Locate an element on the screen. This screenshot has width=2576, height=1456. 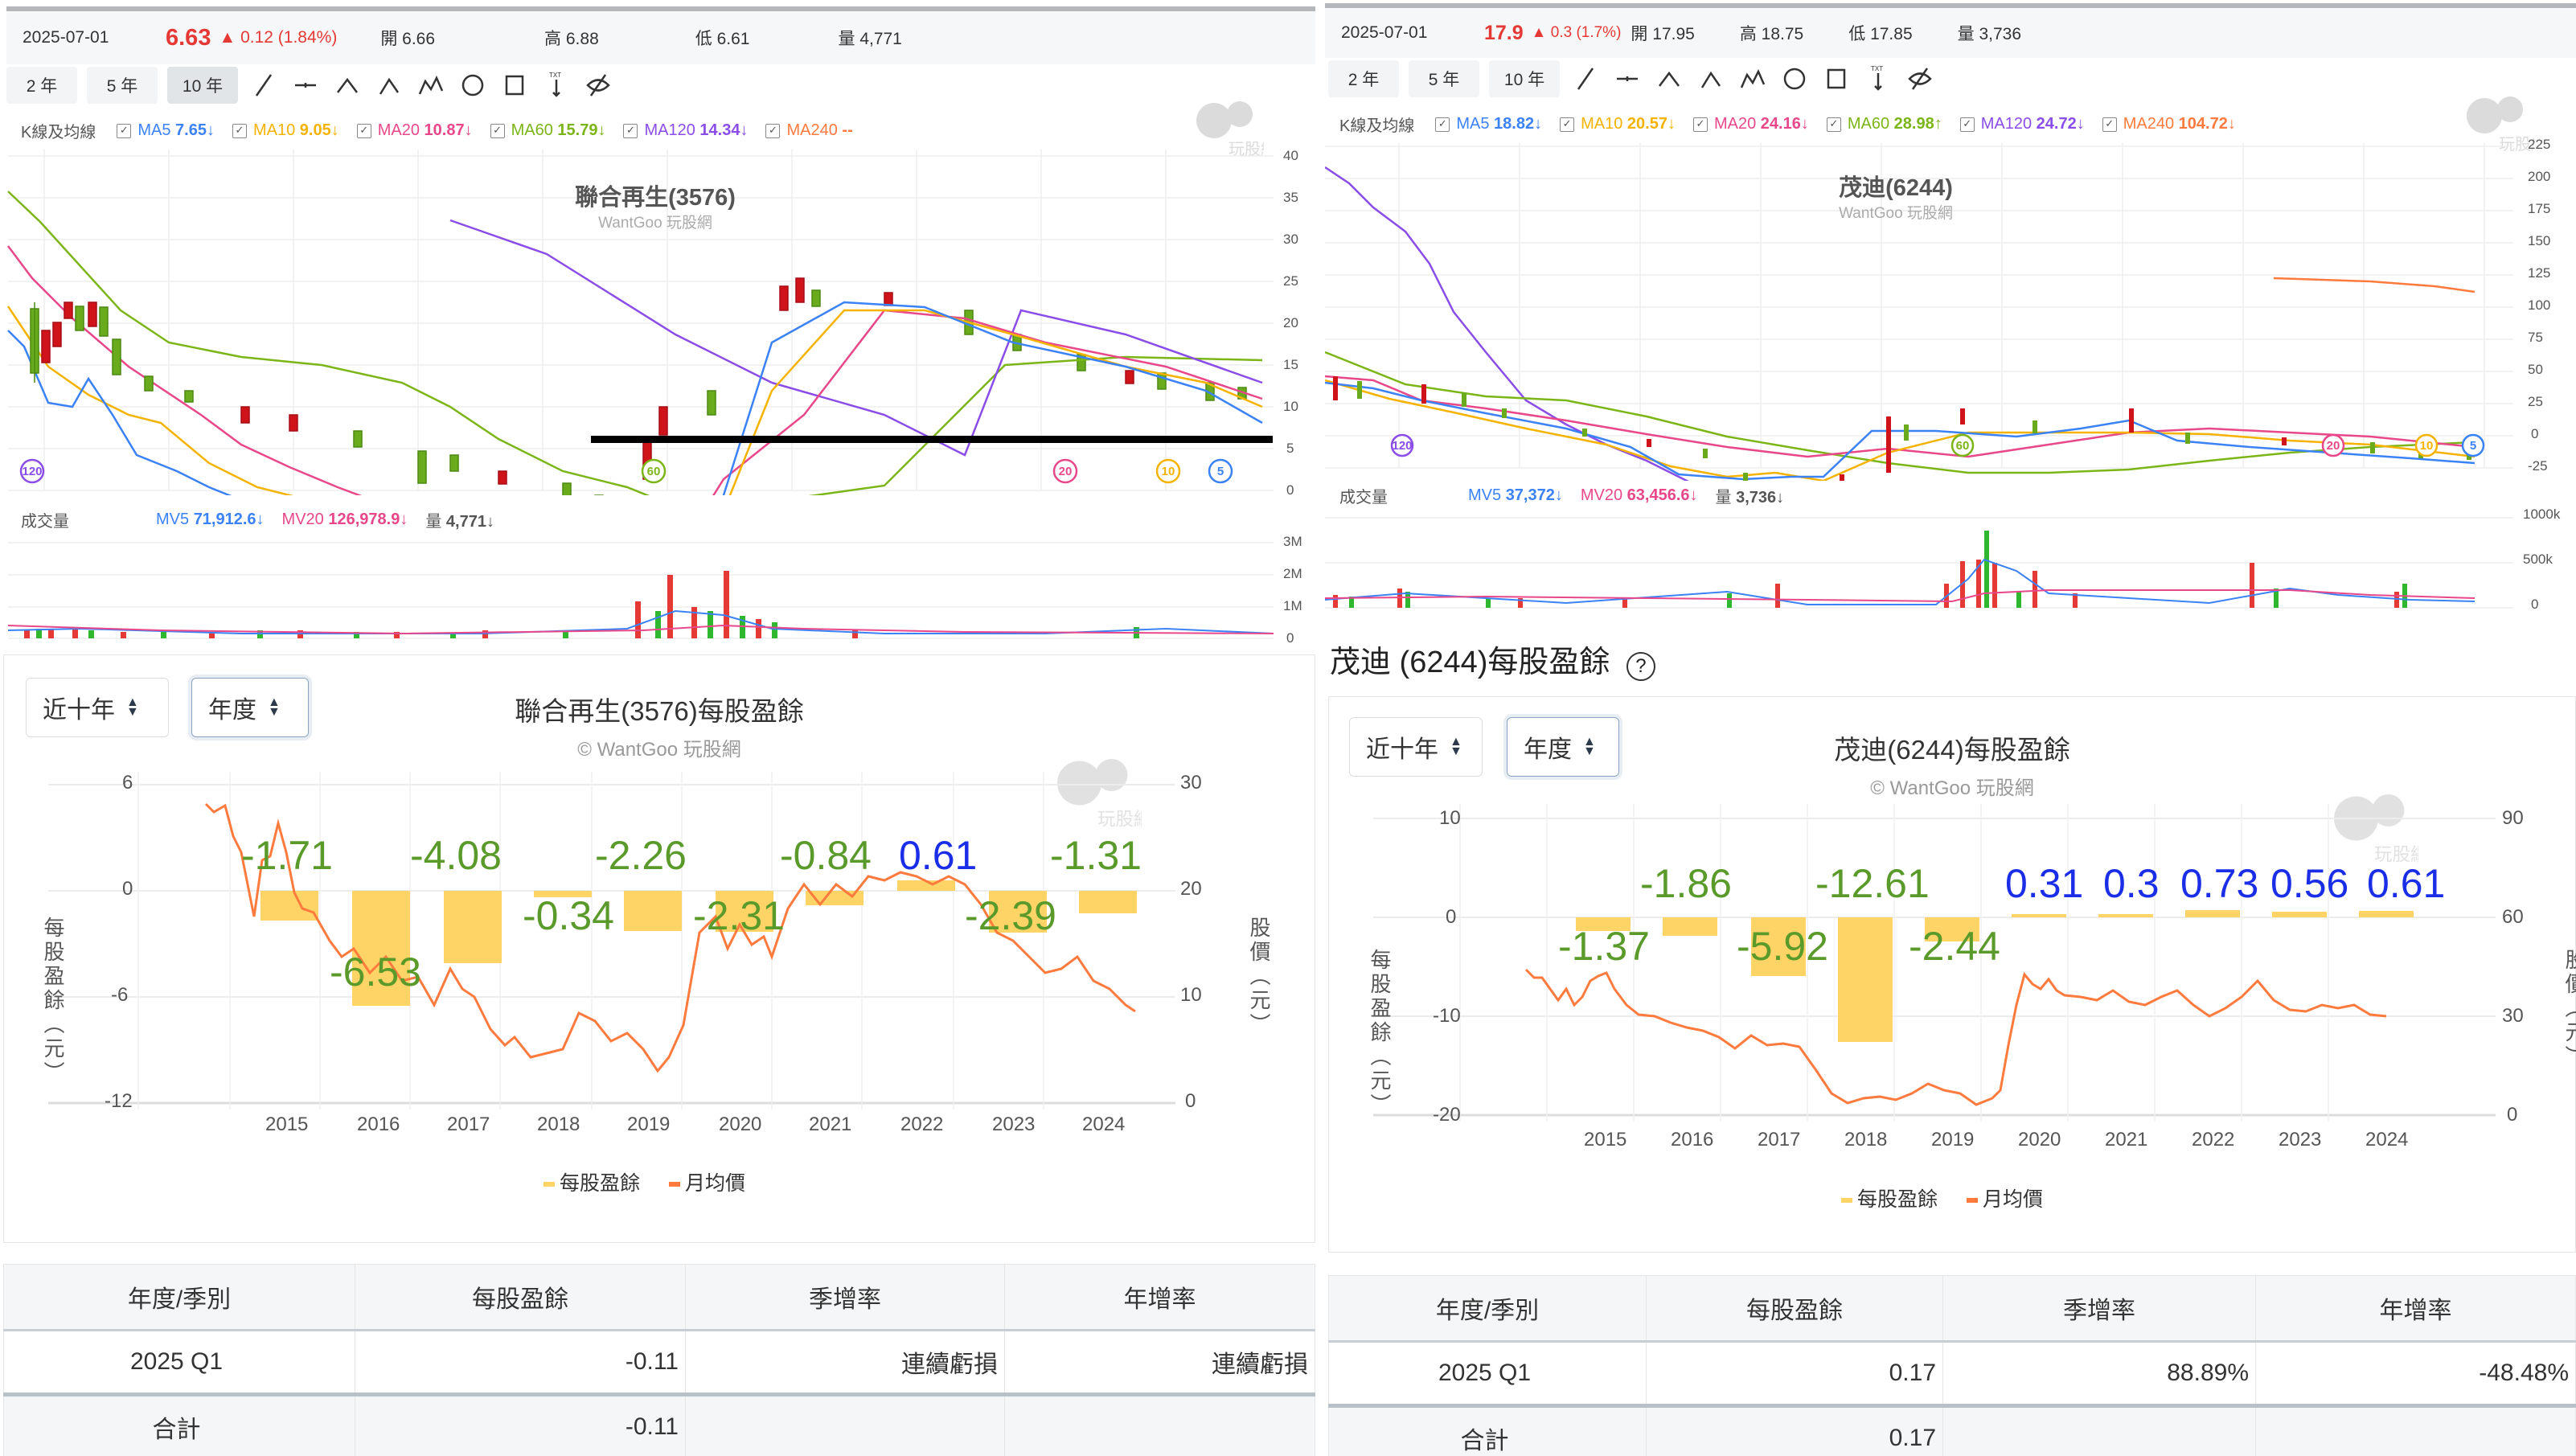
eps-label-2019: -2.26 is located at coordinates (641, 855).